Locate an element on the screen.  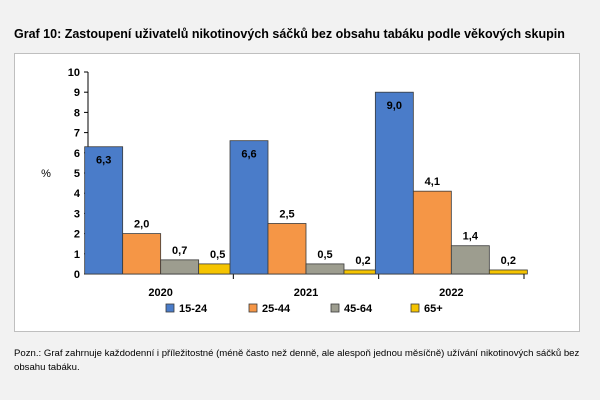
legend-label: 65+ is located at coordinates (433, 309).